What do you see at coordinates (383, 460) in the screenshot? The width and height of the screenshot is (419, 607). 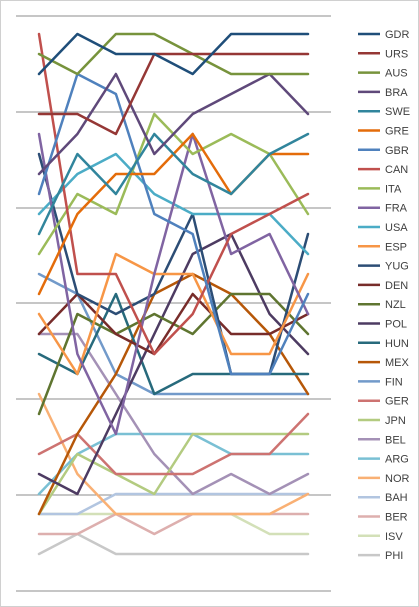 I see `legend-item-arg: ARG` at bounding box center [383, 460].